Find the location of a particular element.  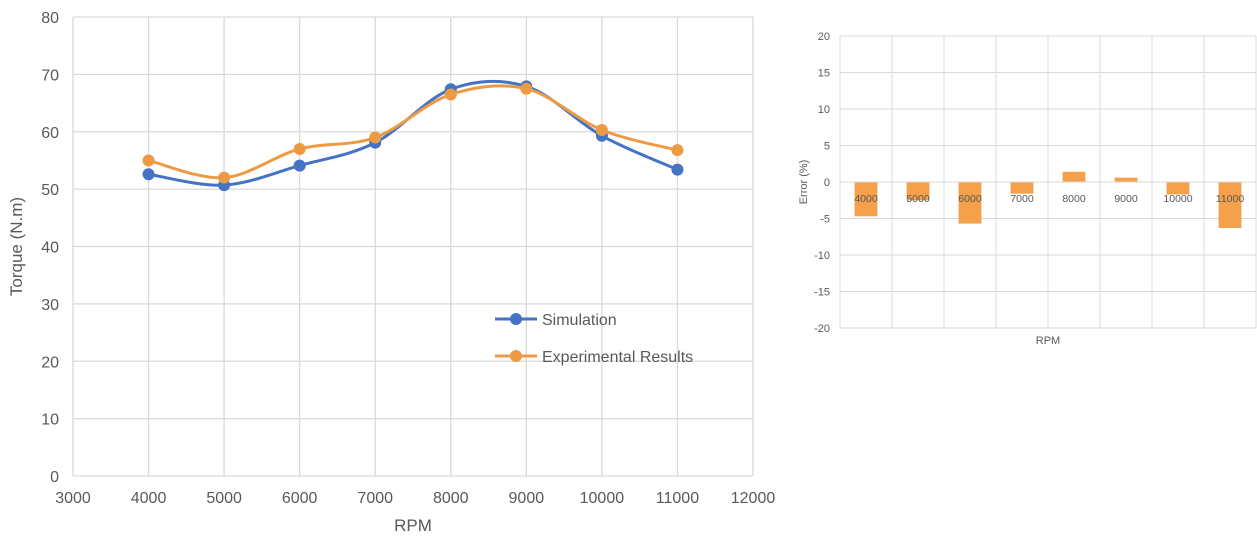

category-label: 10000 is located at coordinates (1177, 199).